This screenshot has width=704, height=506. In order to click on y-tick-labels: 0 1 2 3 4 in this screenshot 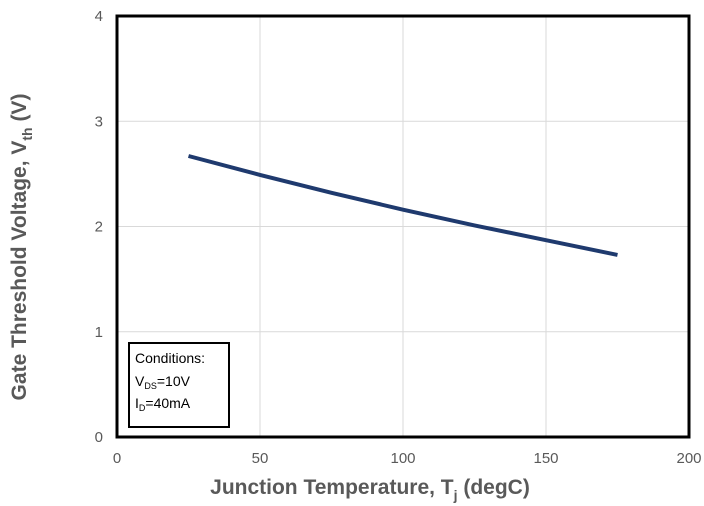, I will do `click(99, 227)`.